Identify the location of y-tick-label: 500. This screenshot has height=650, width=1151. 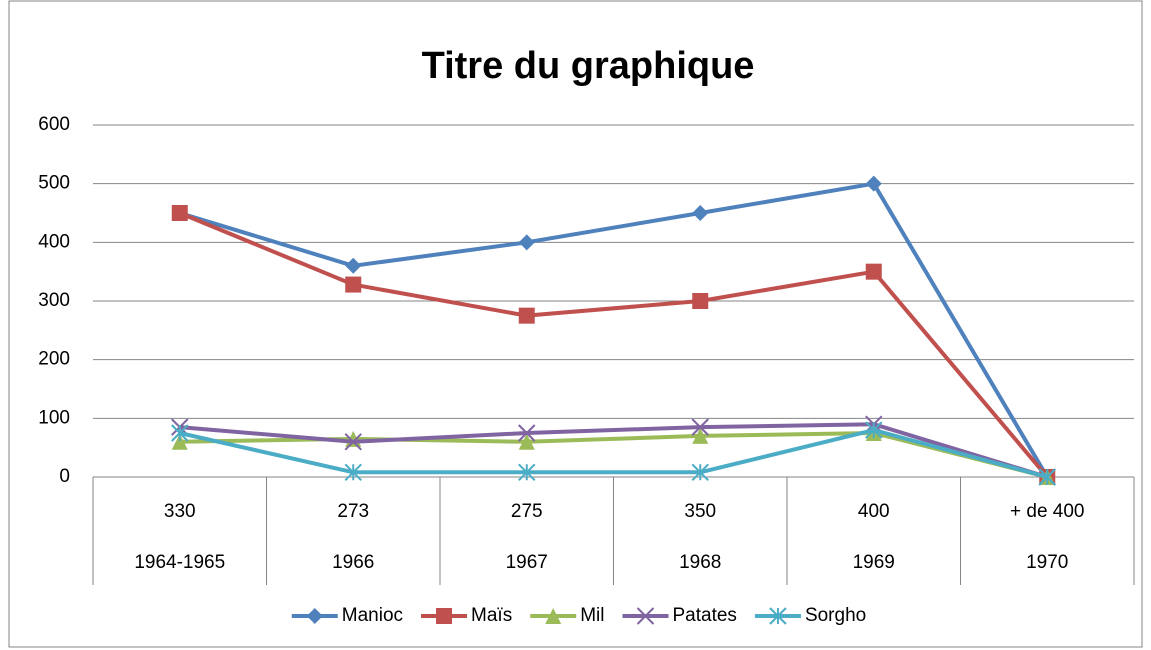
(54, 183).